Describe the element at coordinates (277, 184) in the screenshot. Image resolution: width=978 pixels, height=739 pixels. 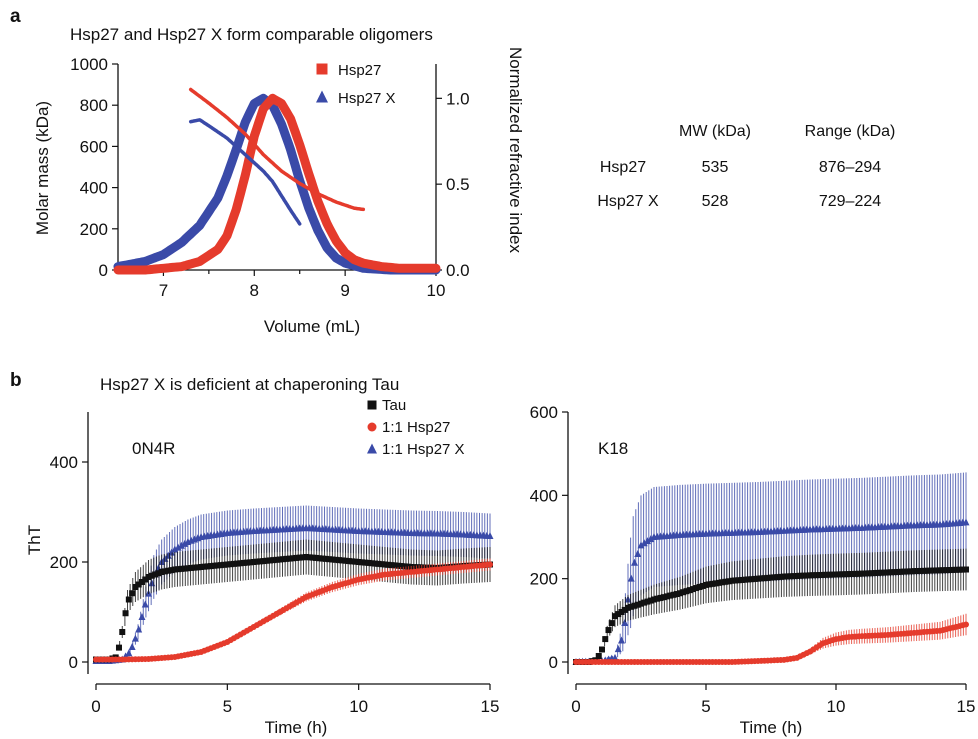
I see `sec-series-ri-hsp27x` at that location.